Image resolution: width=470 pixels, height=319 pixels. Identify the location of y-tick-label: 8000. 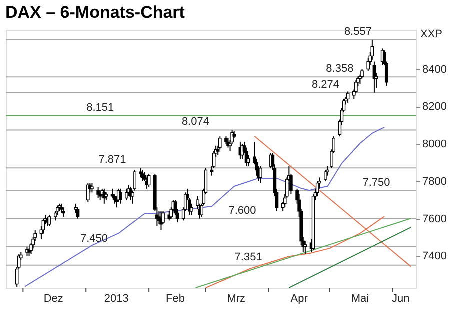
(434, 144).